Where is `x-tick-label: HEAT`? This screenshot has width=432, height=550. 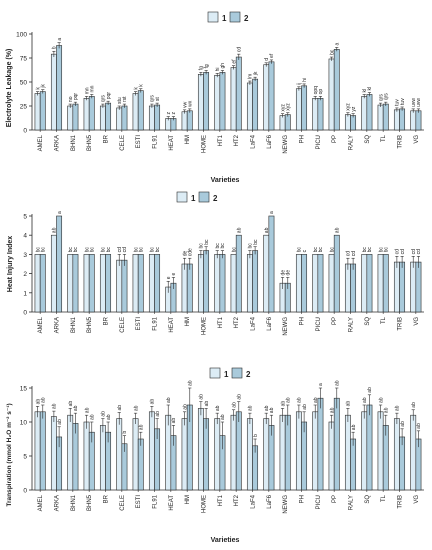
x-tick-label: HEAT is located at coordinates (172, 325).